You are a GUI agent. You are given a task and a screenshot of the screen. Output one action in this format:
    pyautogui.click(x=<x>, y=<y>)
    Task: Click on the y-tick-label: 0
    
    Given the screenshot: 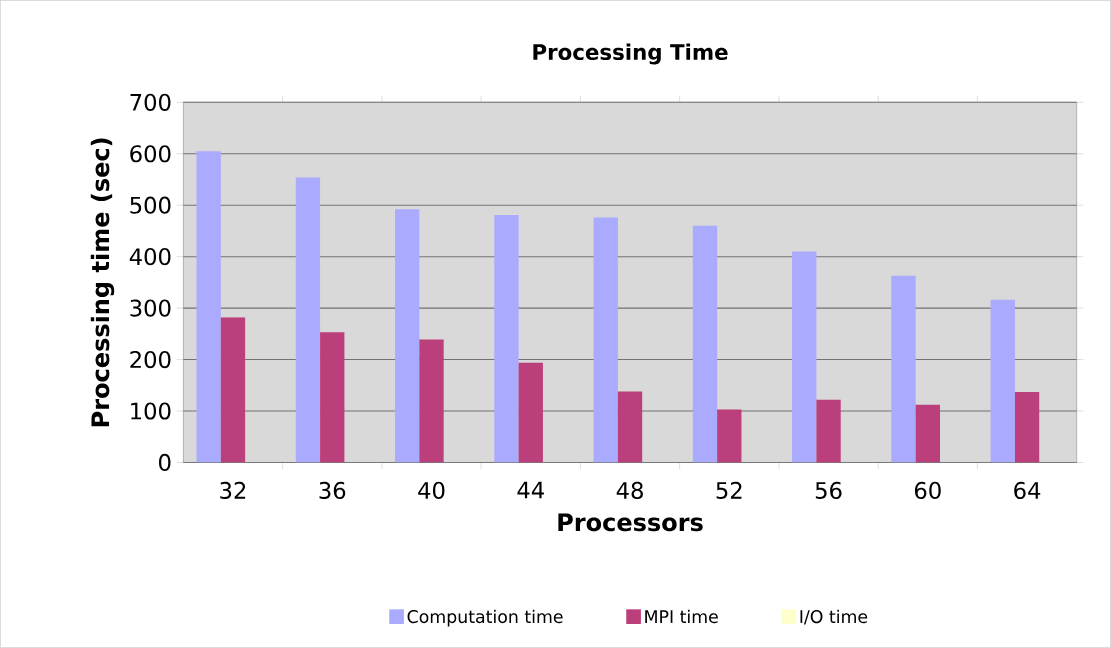 What is the action you would take?
    pyautogui.click(x=165, y=462)
    